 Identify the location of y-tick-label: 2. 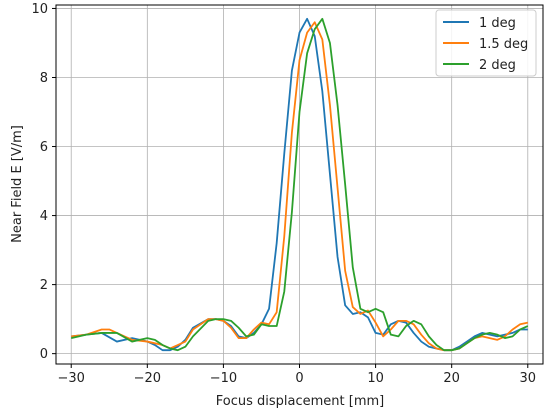
(44, 285).